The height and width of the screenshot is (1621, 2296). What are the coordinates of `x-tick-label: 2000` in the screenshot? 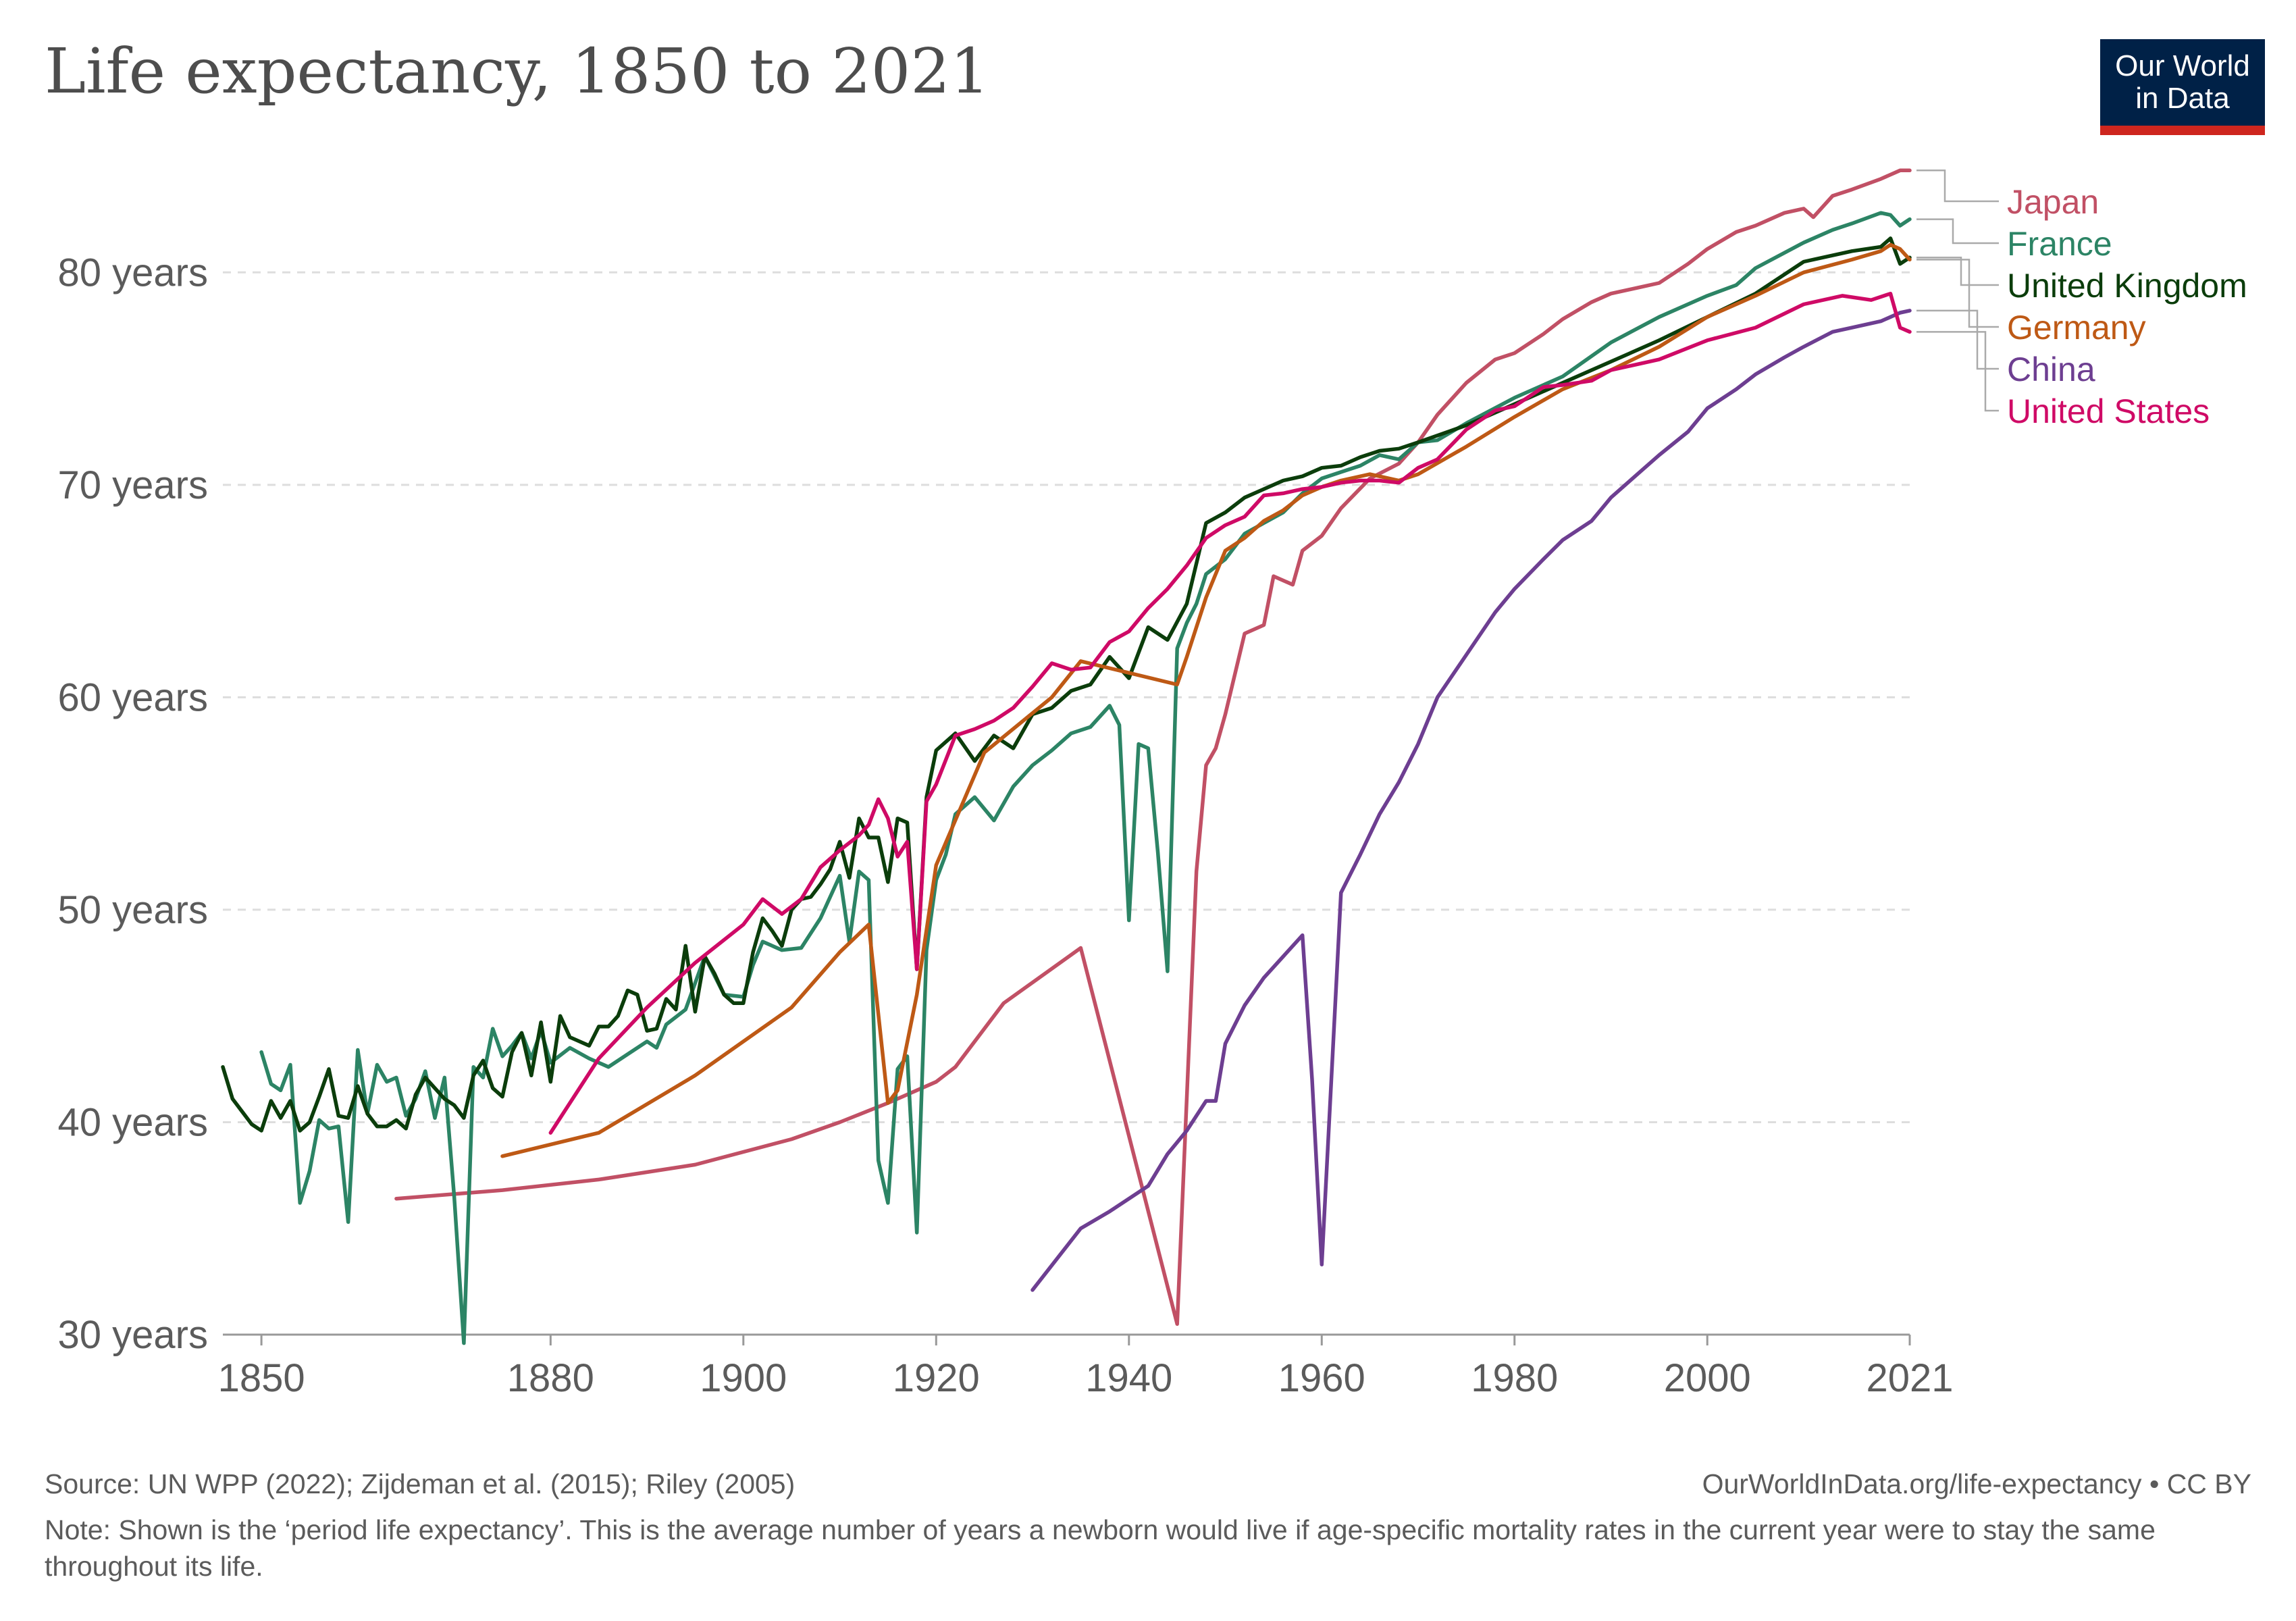 It's located at (1707, 1378).